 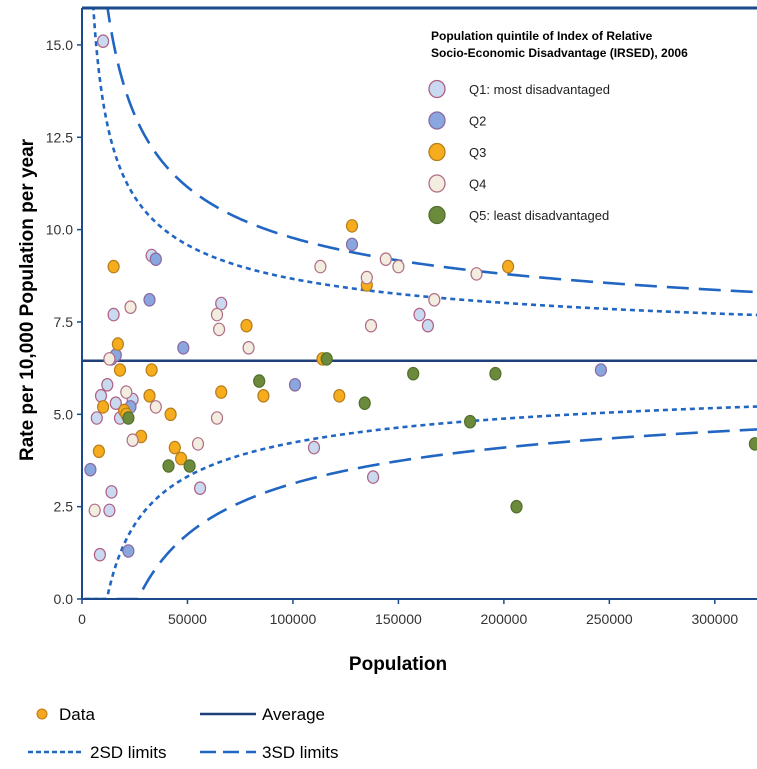 What do you see at coordinates (539, 89) in the screenshot?
I see `legend-label-q1: Q1: most disadvantaged` at bounding box center [539, 89].